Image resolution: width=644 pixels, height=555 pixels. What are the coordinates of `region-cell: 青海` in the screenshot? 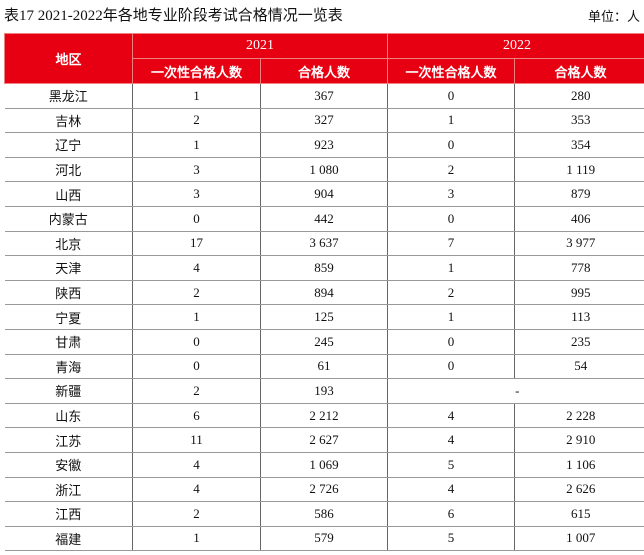 It's located at (68, 367).